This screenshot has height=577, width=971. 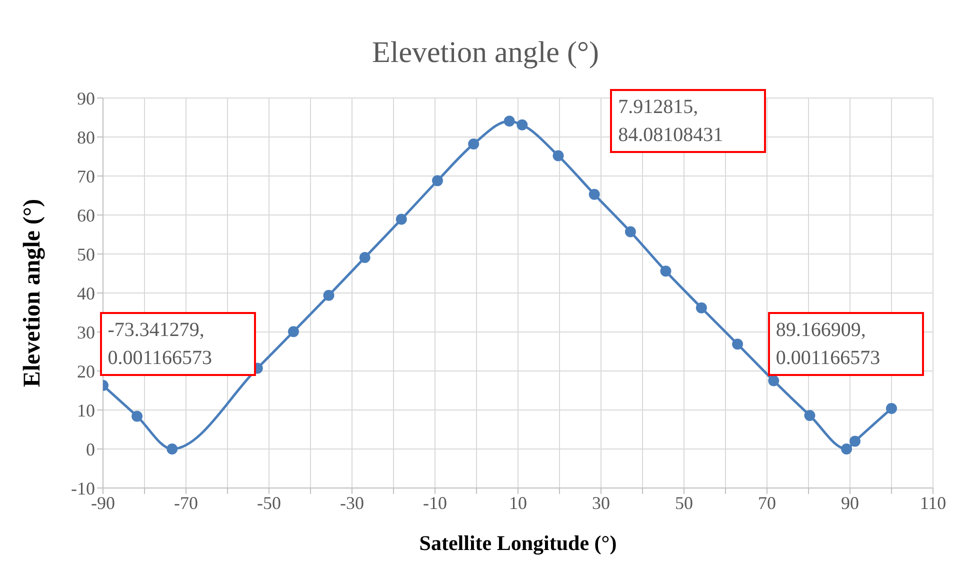 What do you see at coordinates (186, 502) in the screenshot?
I see `x-tick-label: -70` at bounding box center [186, 502].